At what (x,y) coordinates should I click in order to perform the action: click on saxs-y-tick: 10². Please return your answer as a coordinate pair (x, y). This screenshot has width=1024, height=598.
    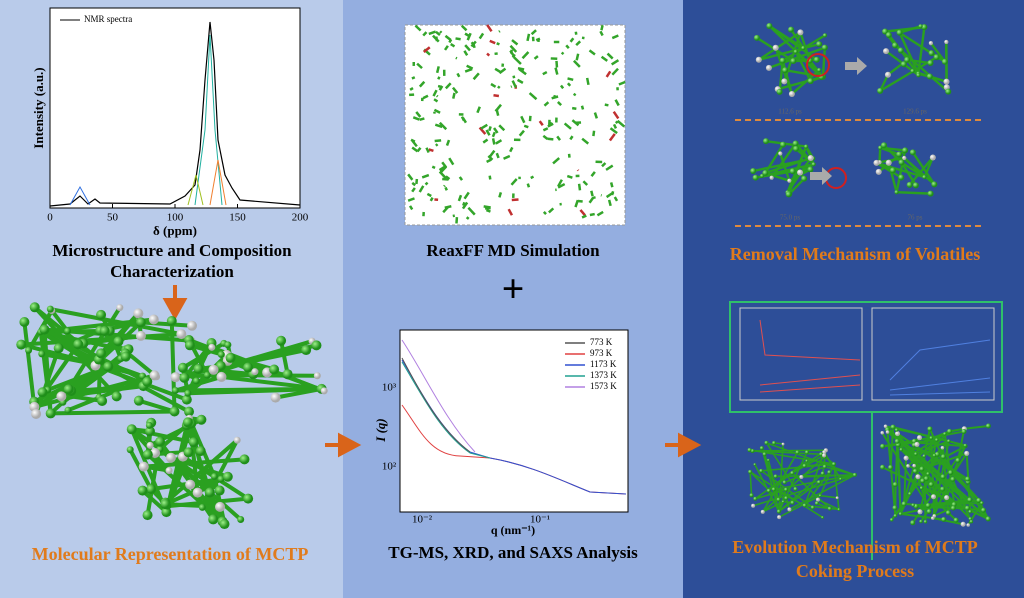
    Looking at the image, I should click on (389, 467).